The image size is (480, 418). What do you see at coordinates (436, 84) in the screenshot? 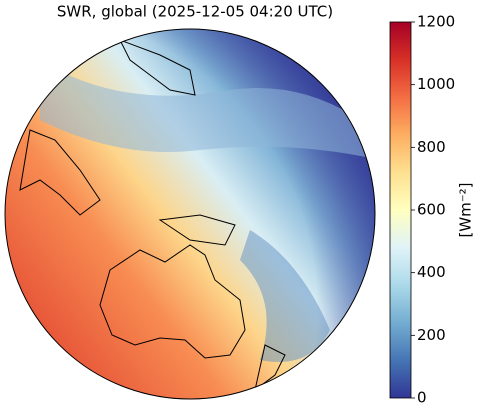
I see `colorbar-tick-label: 1000` at bounding box center [436, 84].